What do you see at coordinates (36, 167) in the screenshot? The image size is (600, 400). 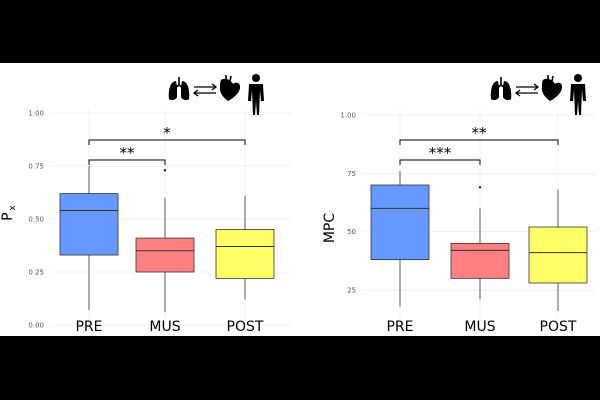 I see `y-tick-label: 0.75` at bounding box center [36, 167].